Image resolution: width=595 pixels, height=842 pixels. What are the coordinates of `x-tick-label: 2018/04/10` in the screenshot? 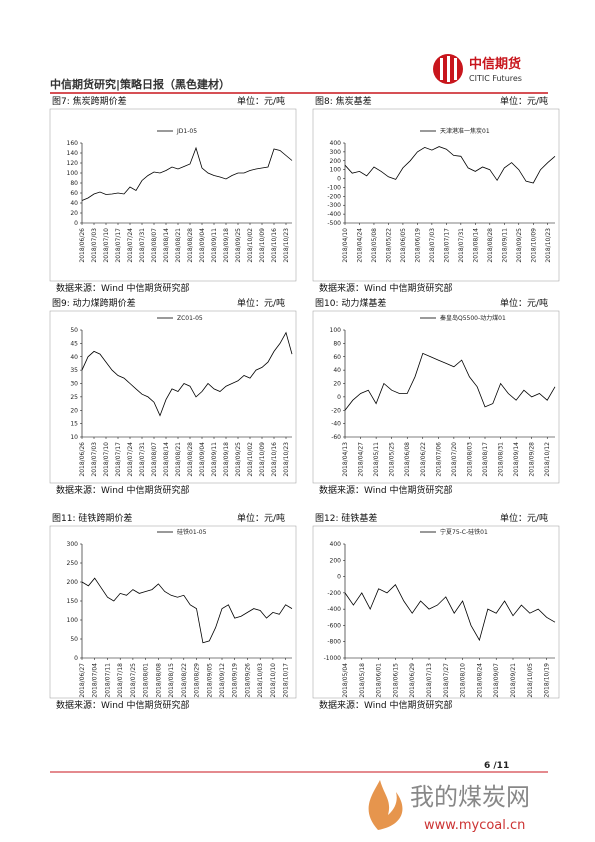 It's located at (345, 245).